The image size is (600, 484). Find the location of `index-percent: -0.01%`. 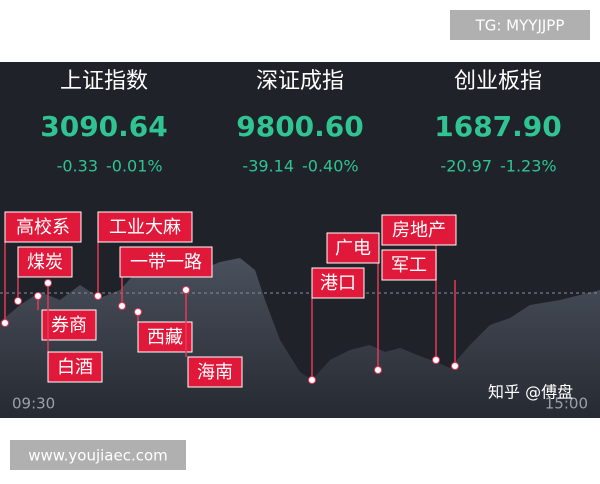

index-percent: -0.01% is located at coordinates (134, 166).